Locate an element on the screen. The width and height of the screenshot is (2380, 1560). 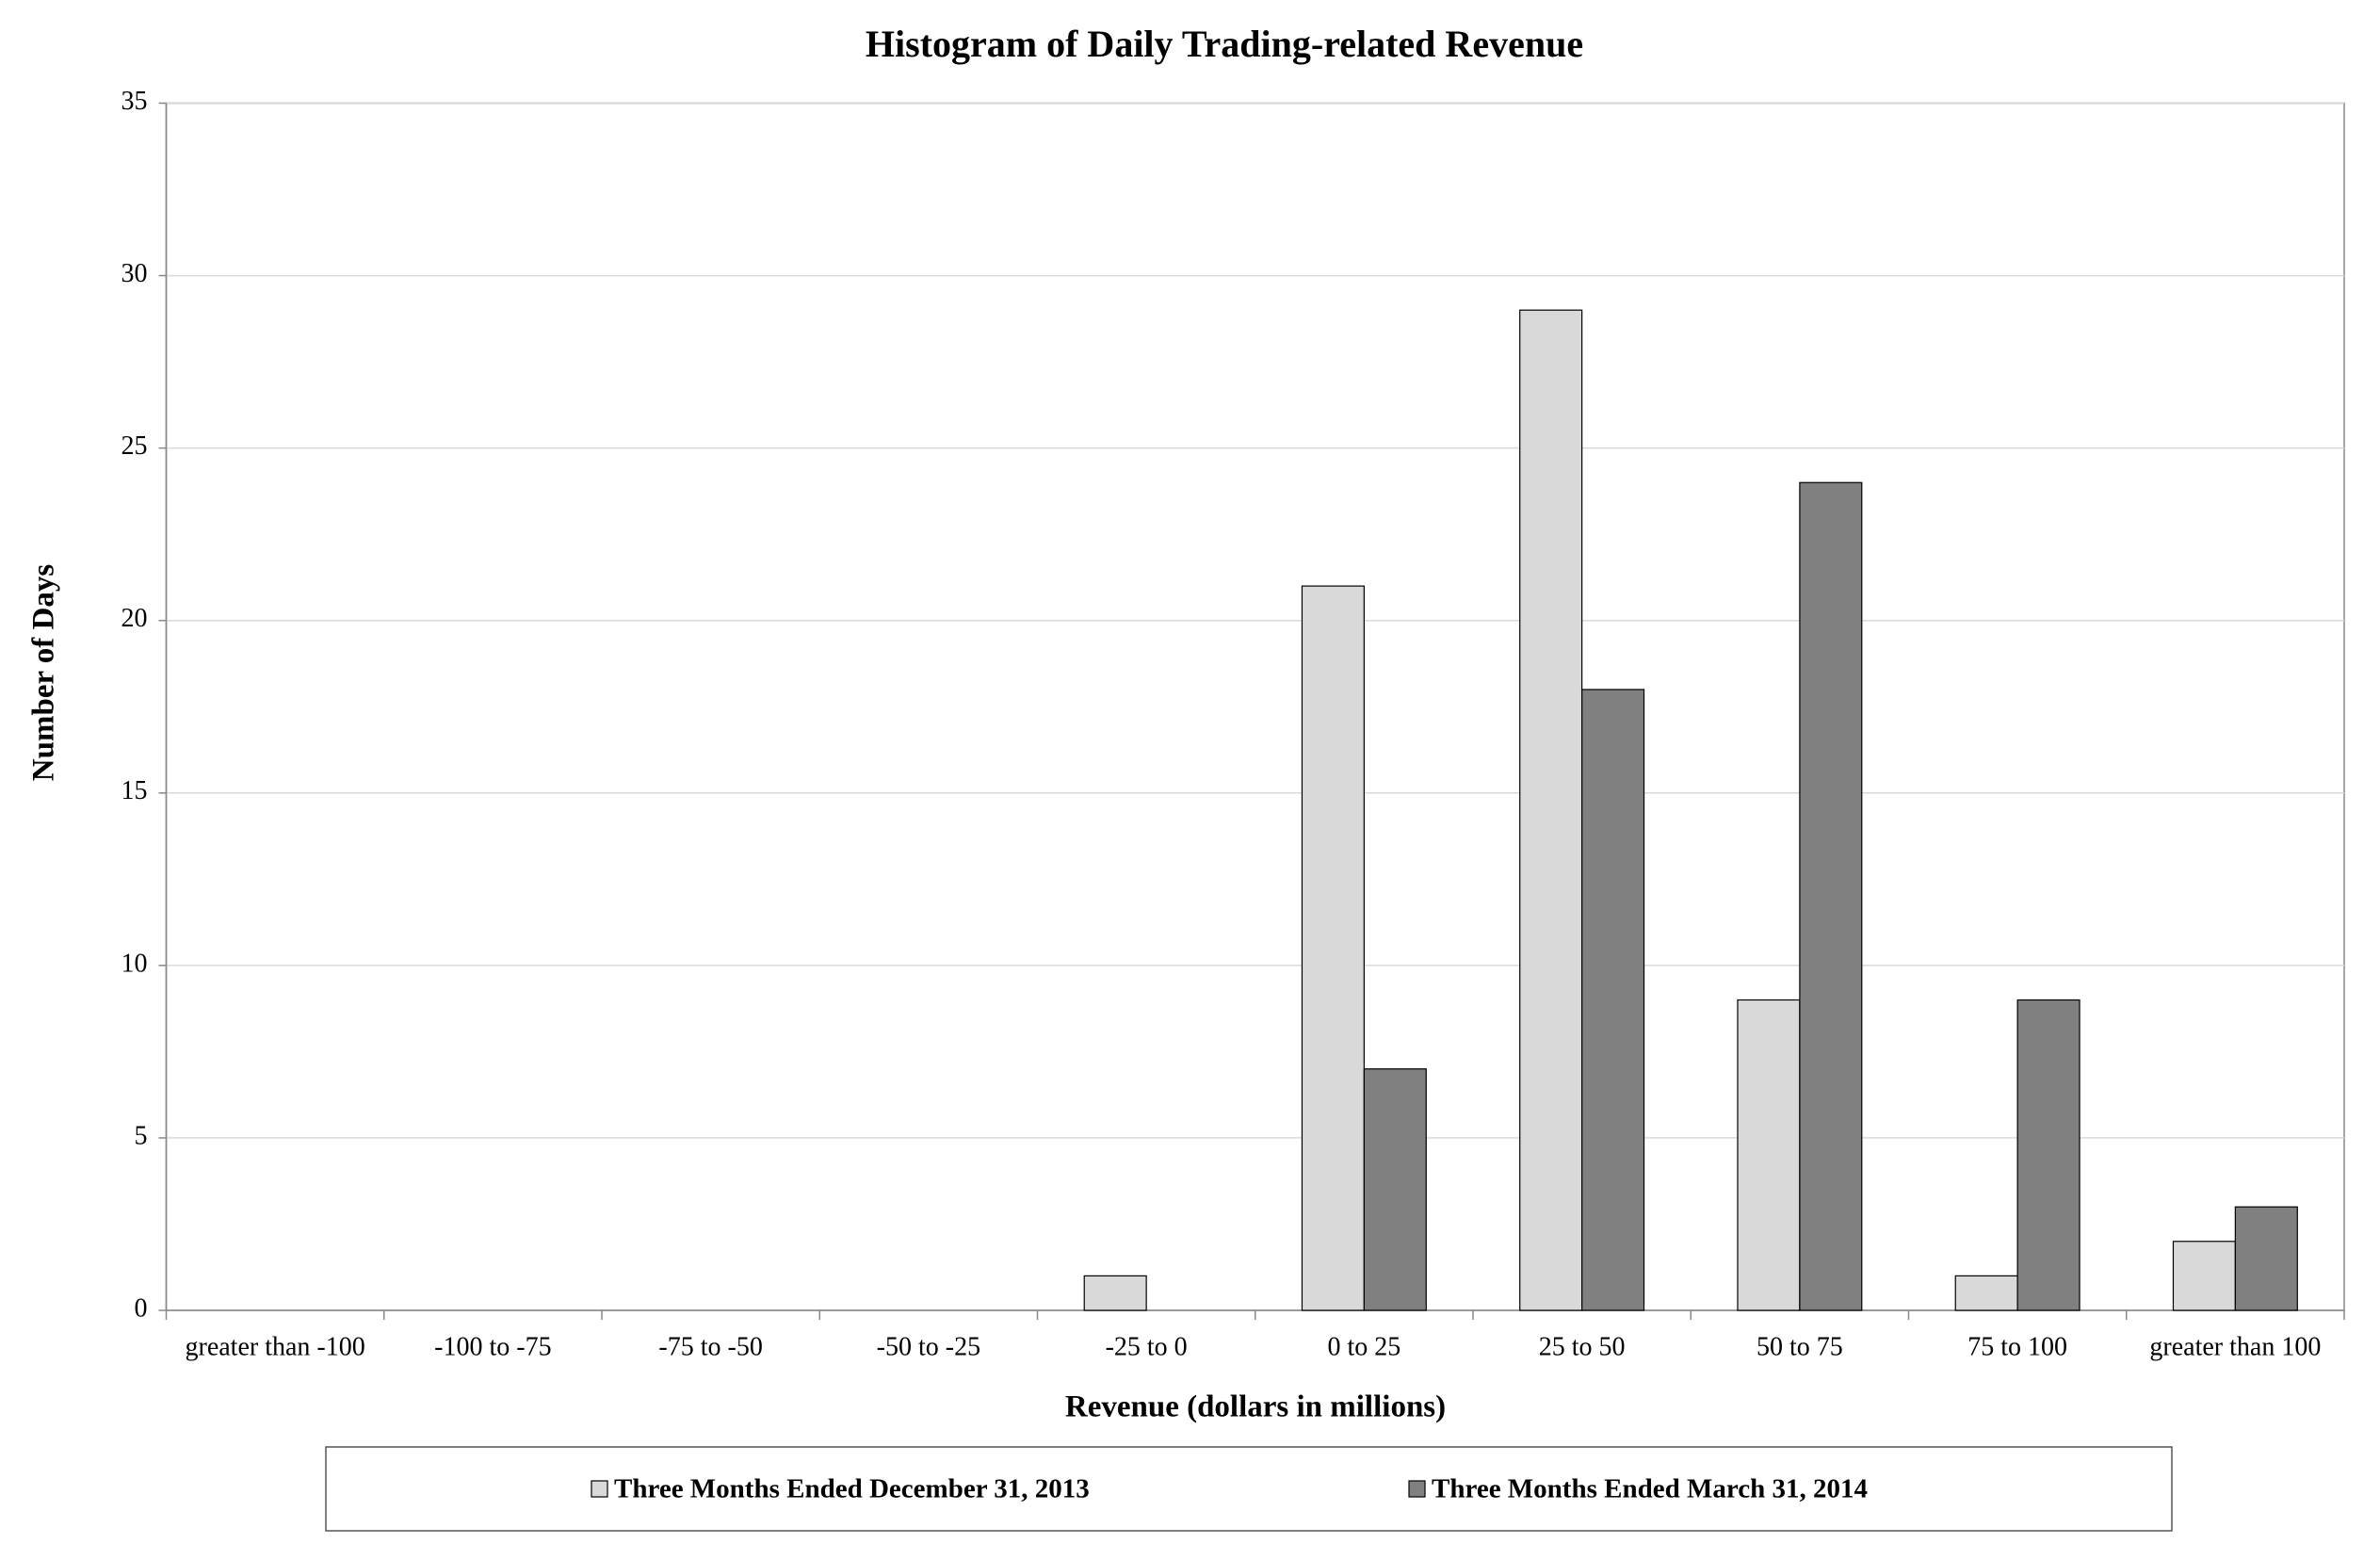
x-tick-label: greater than -100 is located at coordinates (275, 1346).